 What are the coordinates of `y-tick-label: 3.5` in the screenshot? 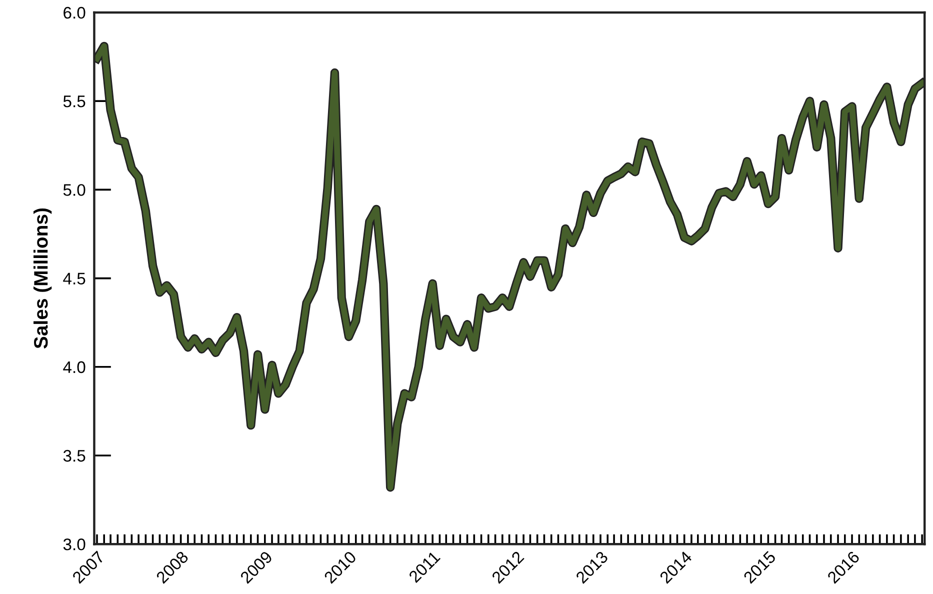 It's located at (74, 456).